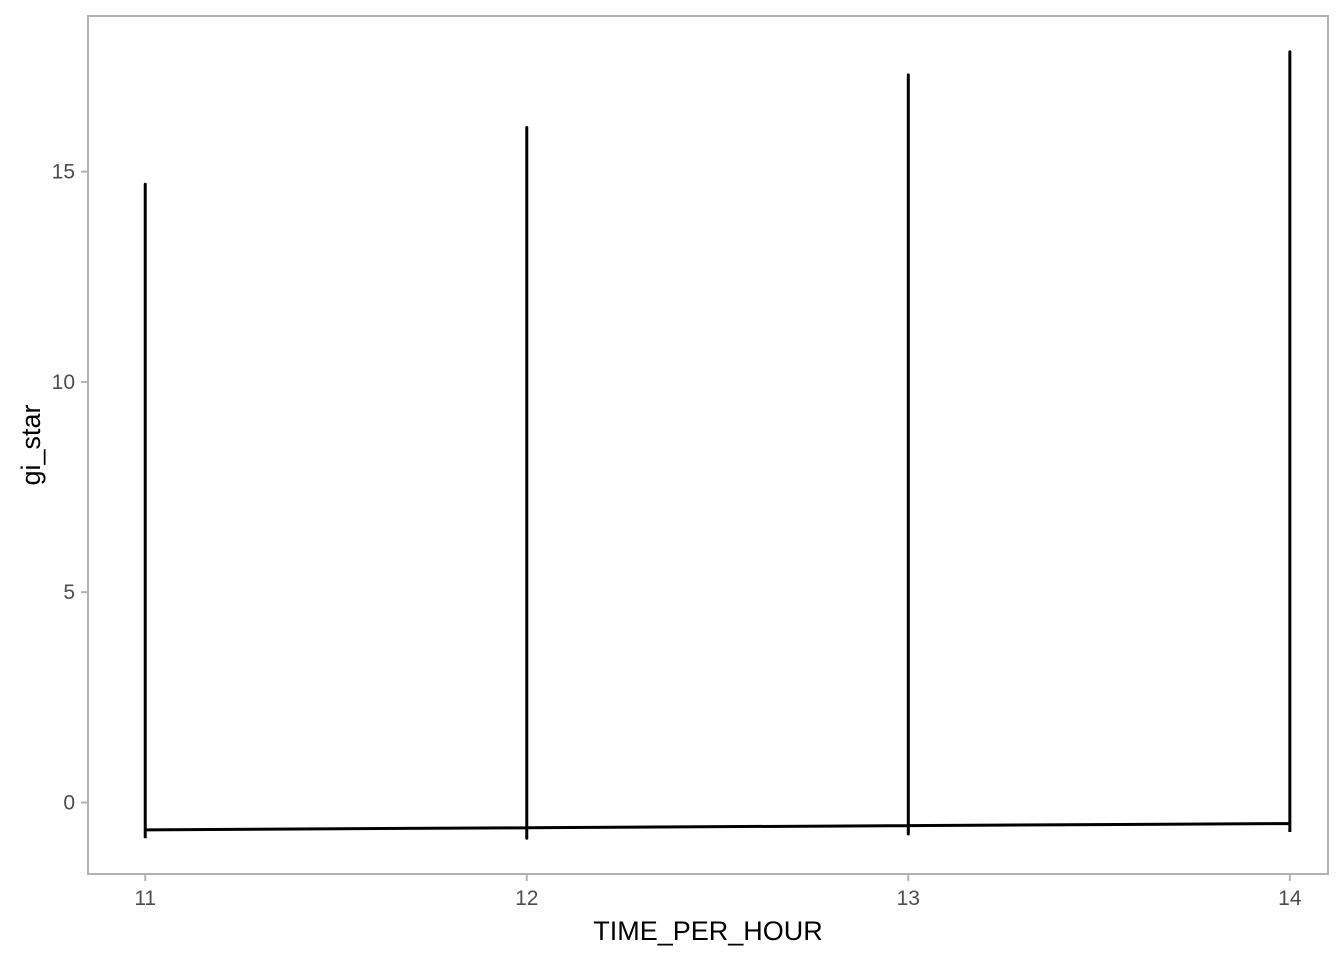 The image size is (1344, 960). What do you see at coordinates (908, 898) in the screenshot?
I see `x-tick-label: 13` at bounding box center [908, 898].